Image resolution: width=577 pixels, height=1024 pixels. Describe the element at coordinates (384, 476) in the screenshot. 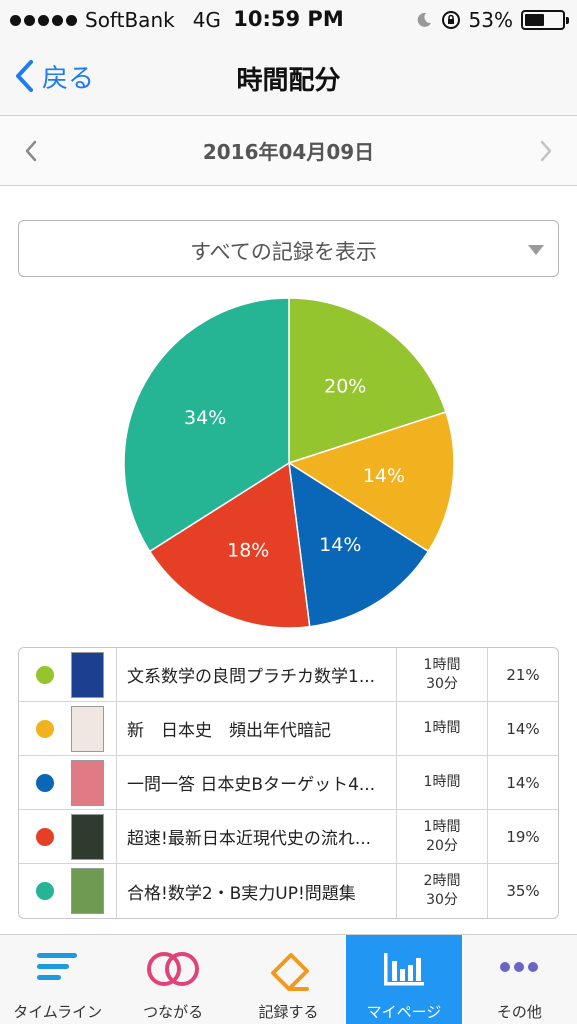

I see `pie-slice-label-1: 14%` at that location.